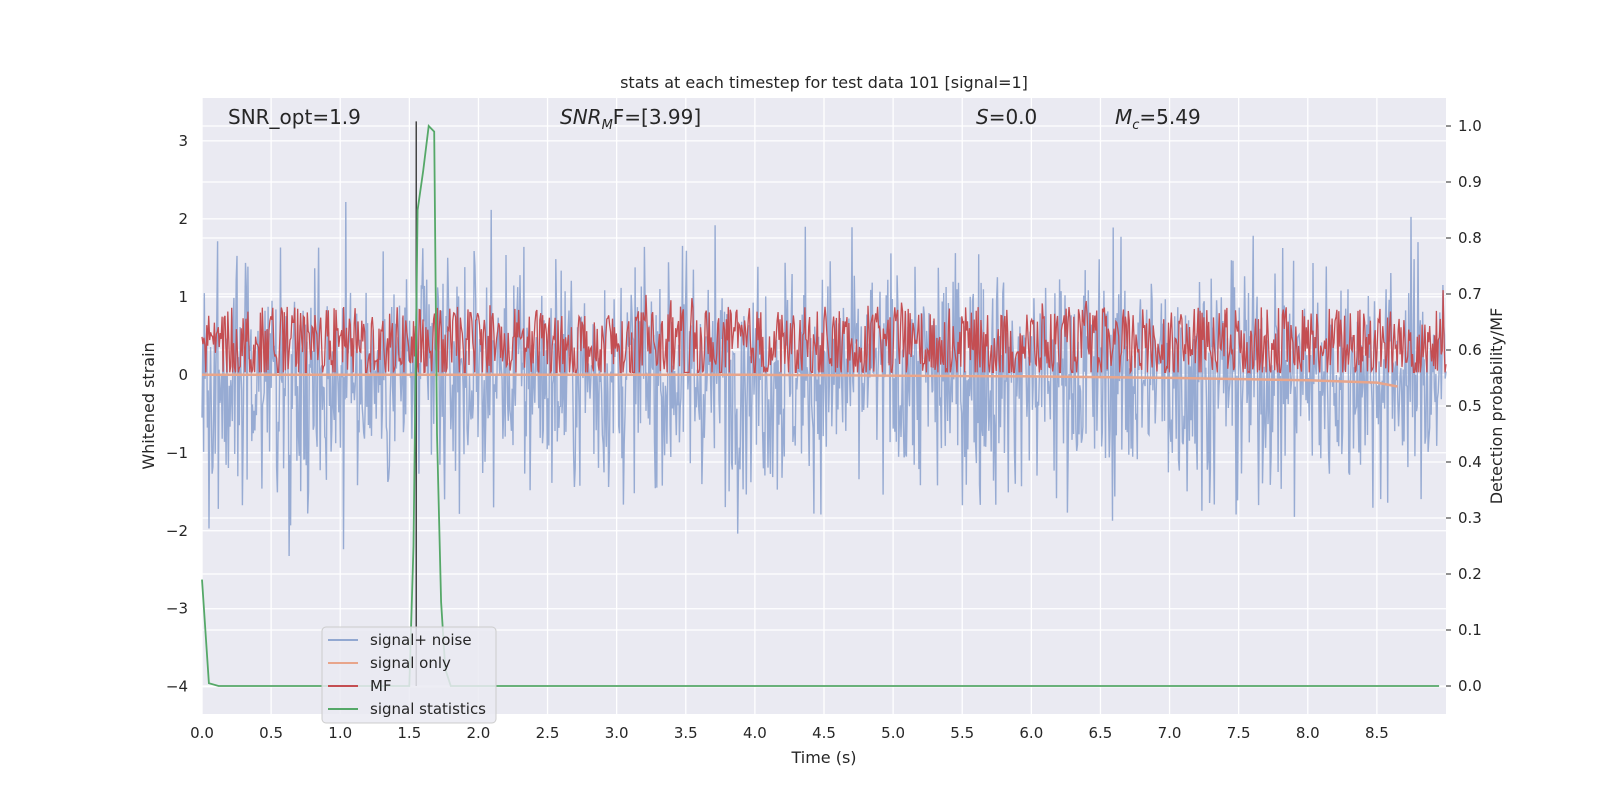 The height and width of the screenshot is (805, 1600). What do you see at coordinates (1031, 733) in the screenshot?
I see `x-tick-label: 6.0` at bounding box center [1031, 733].